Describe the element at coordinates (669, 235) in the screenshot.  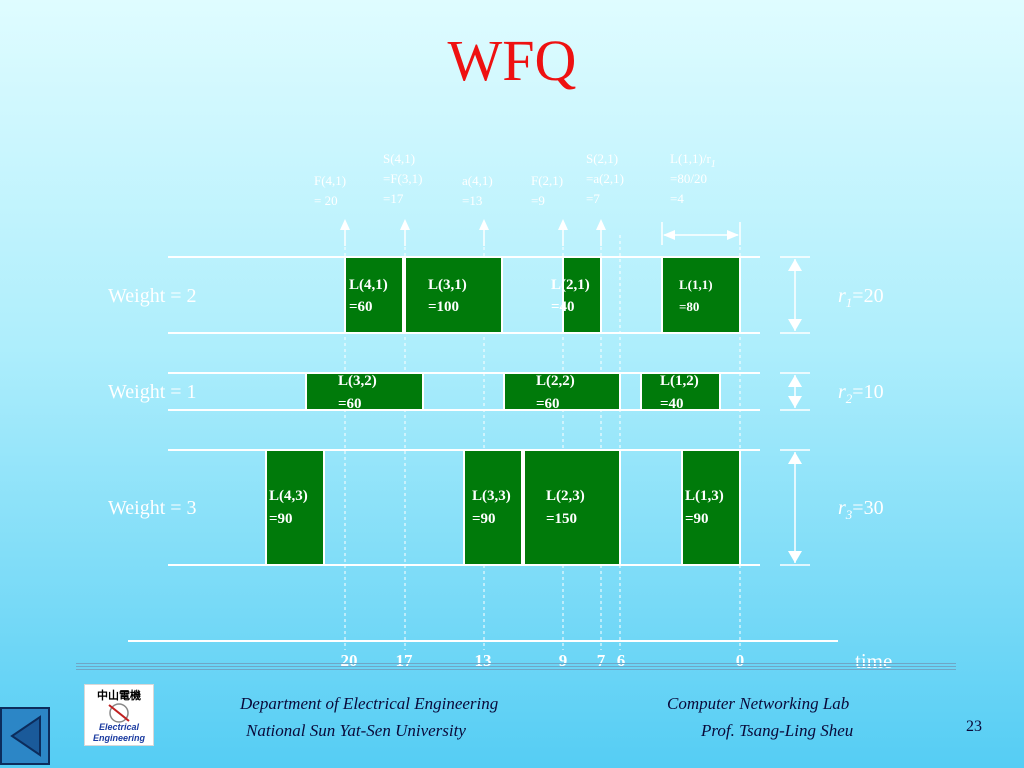
I see `left-arrow-icon` at that location.